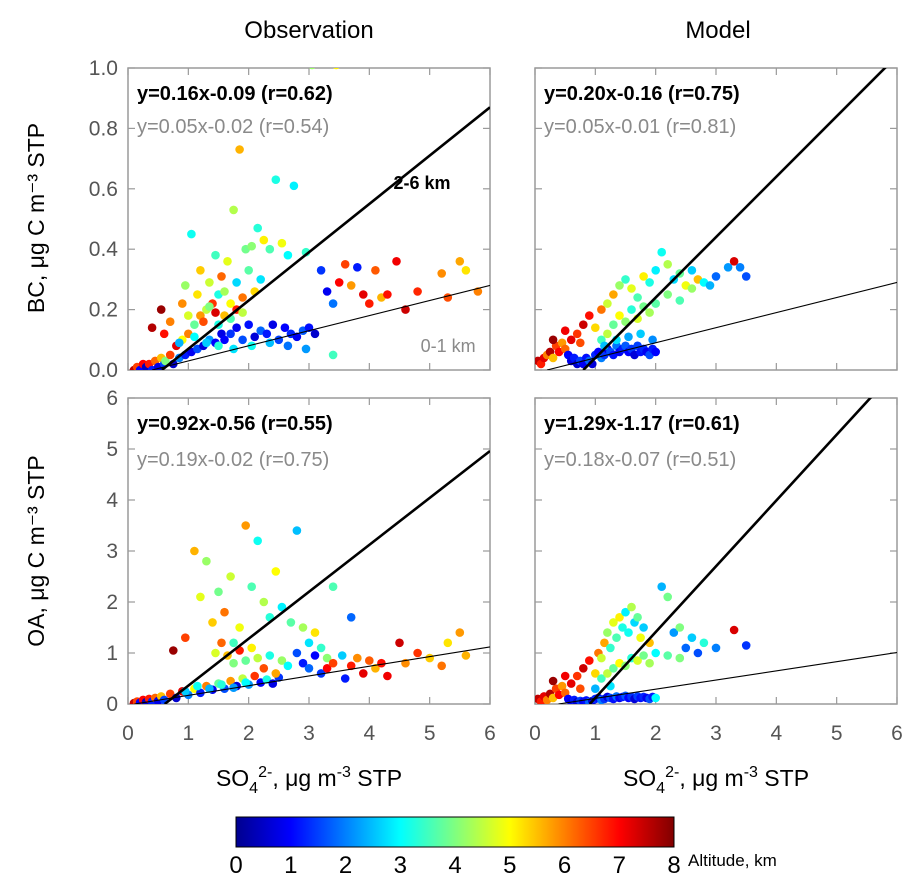 The width and height of the screenshot is (906, 877). Describe the element at coordinates (454, 864) in the screenshot. I see `colorbar-tick-label: 4` at that location.